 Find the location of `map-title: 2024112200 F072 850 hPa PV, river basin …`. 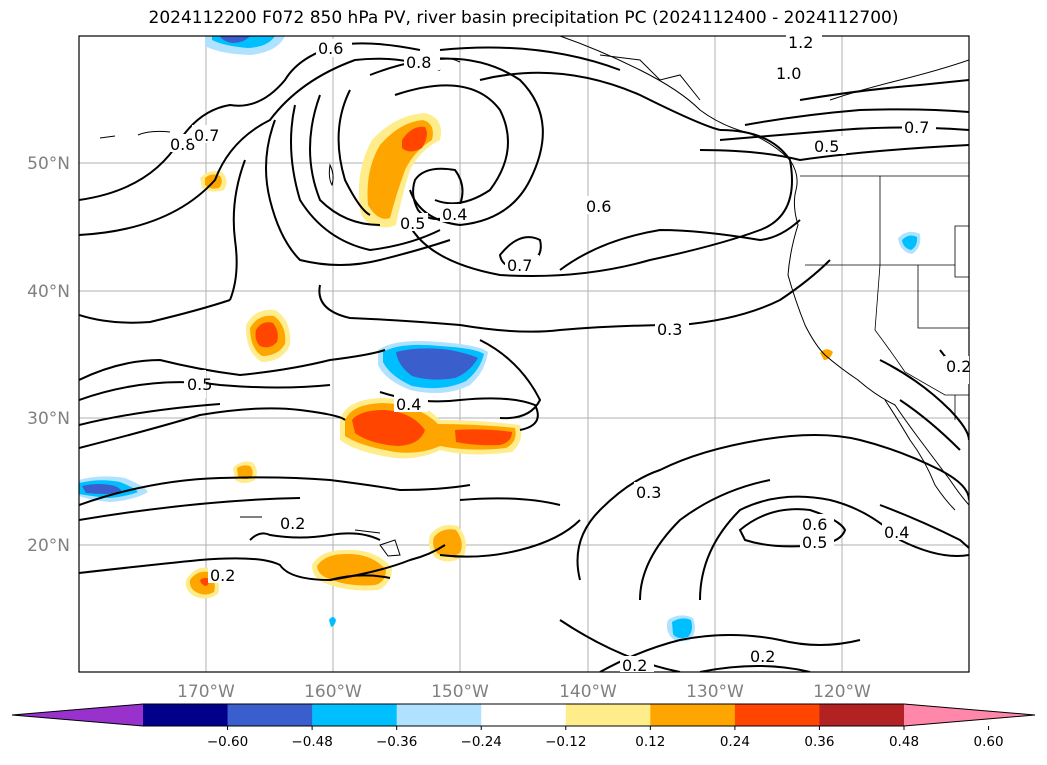

map-title: 2024112200 F072 850 hPa PV, river basin … is located at coordinates (523, 18).